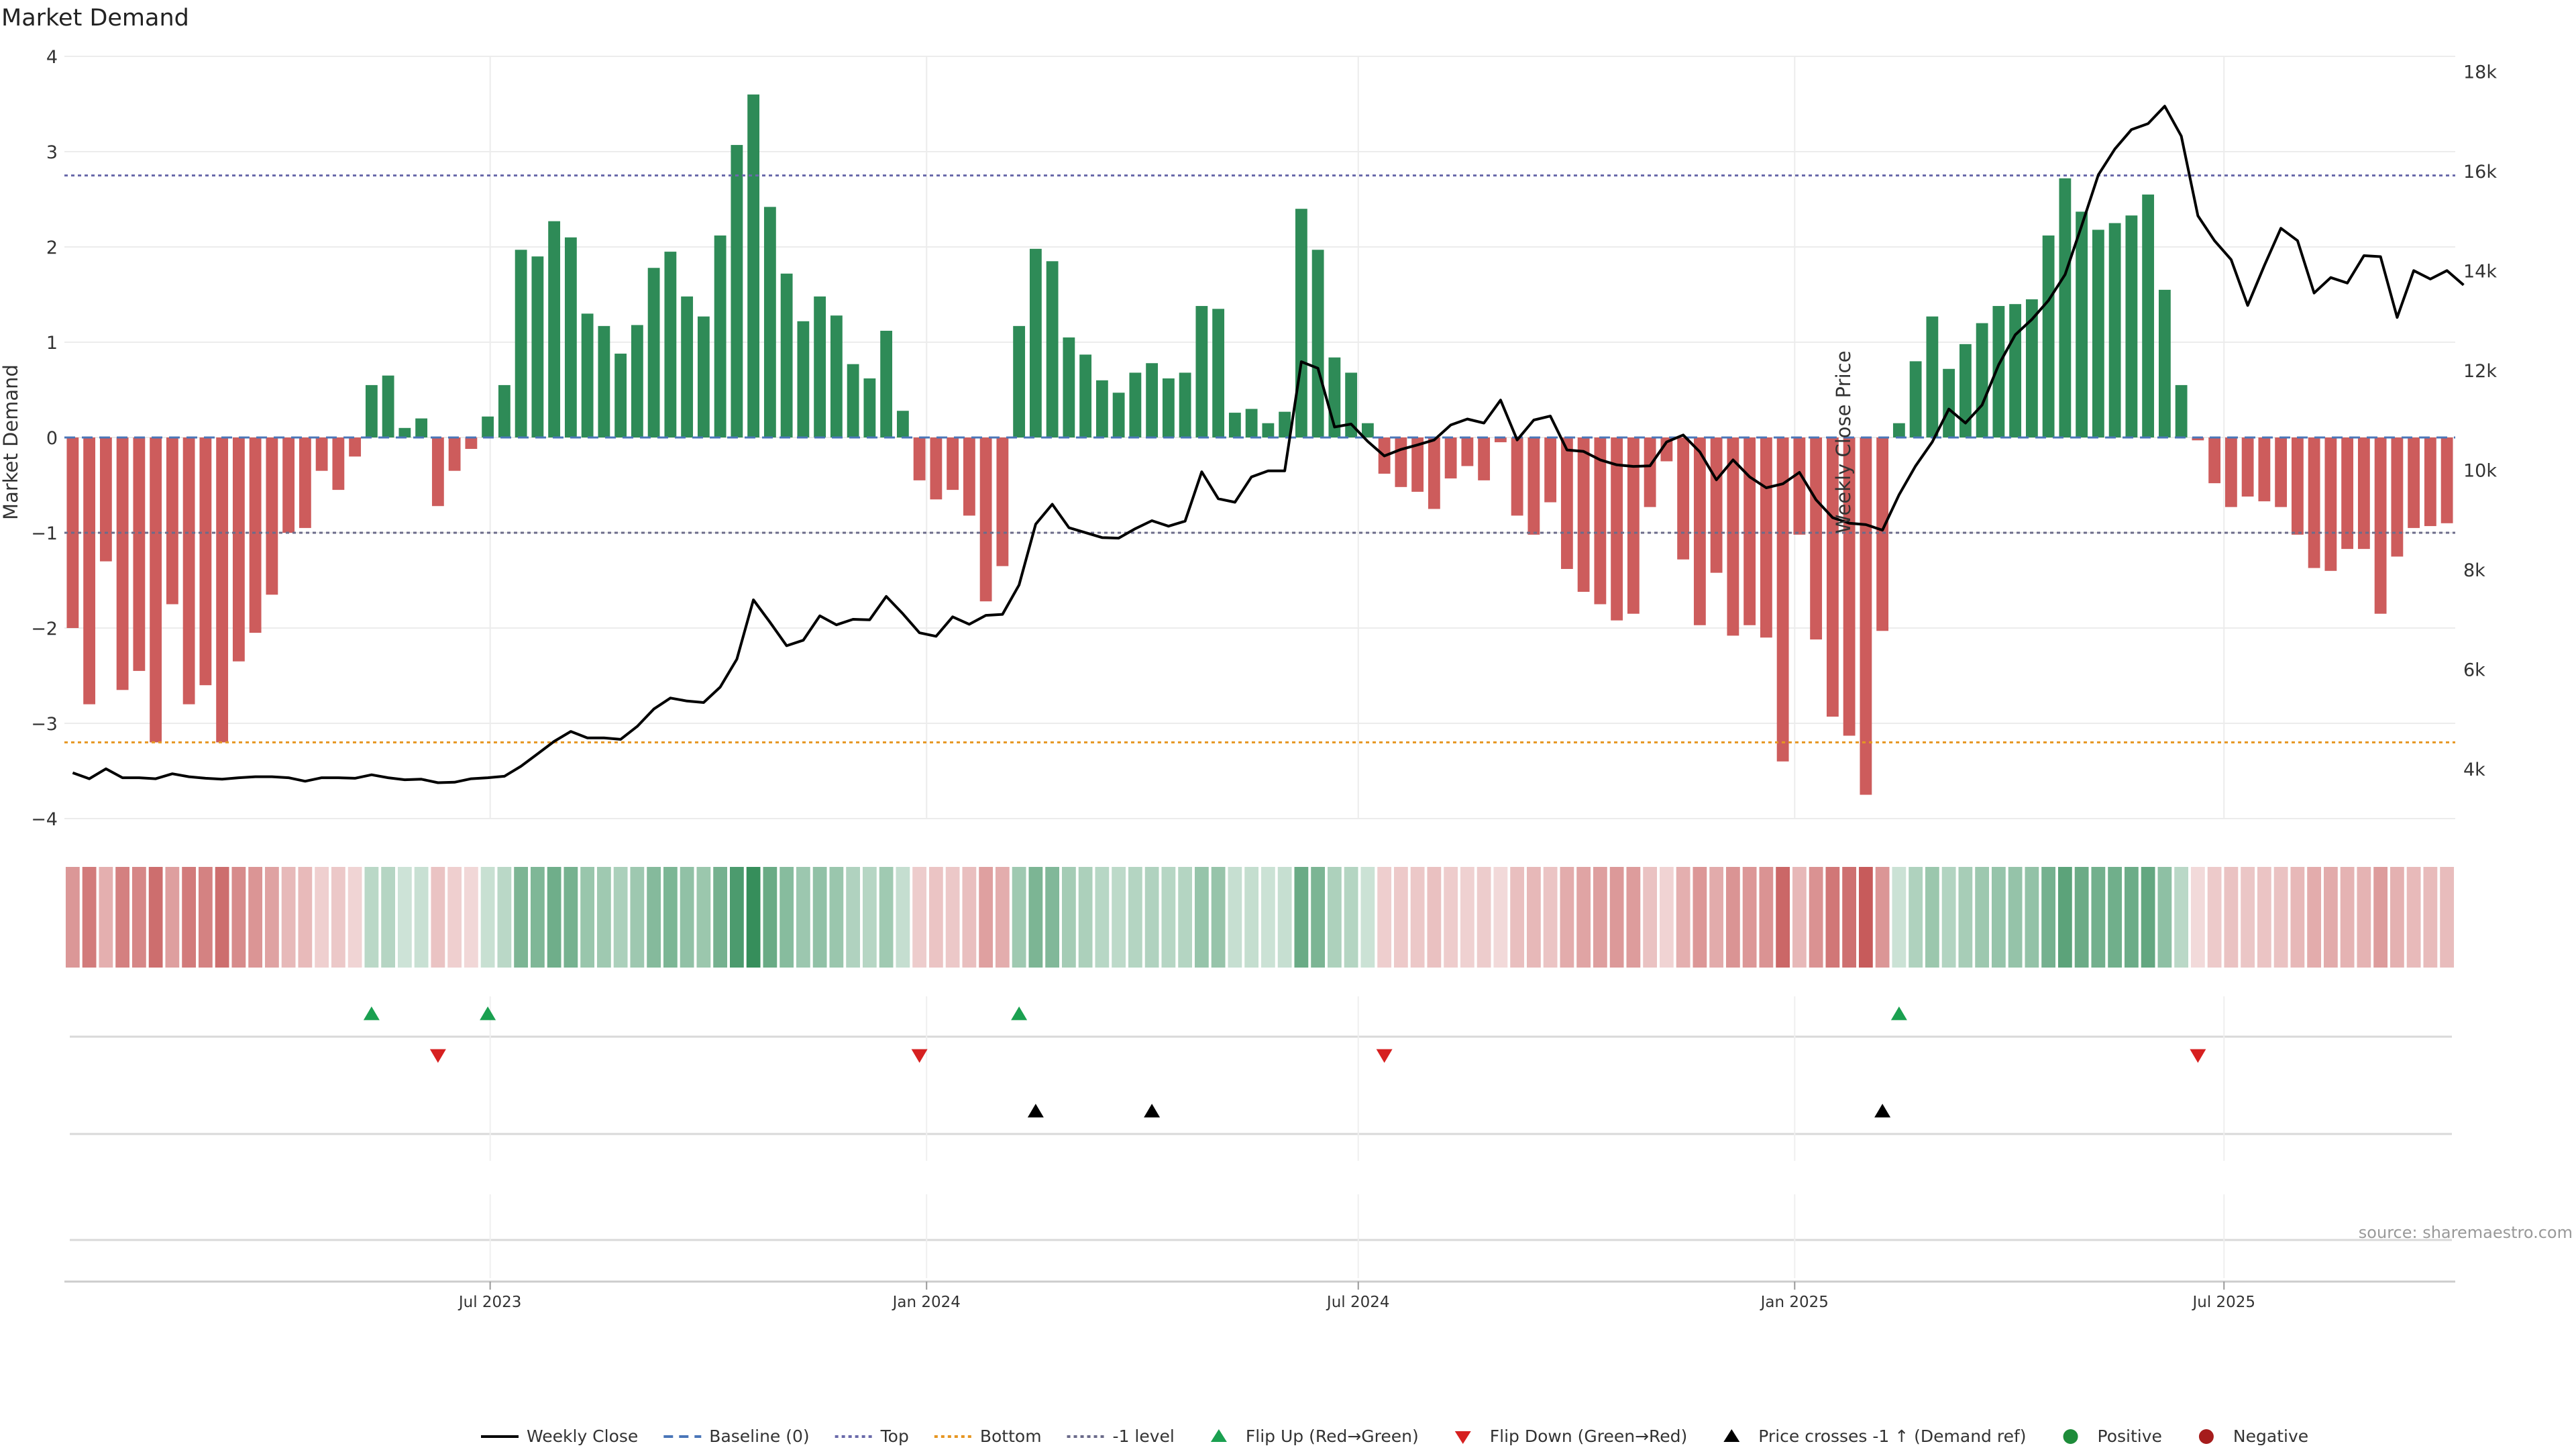  I want to click on y-axis-label: Market Demand, so click(11, 442).